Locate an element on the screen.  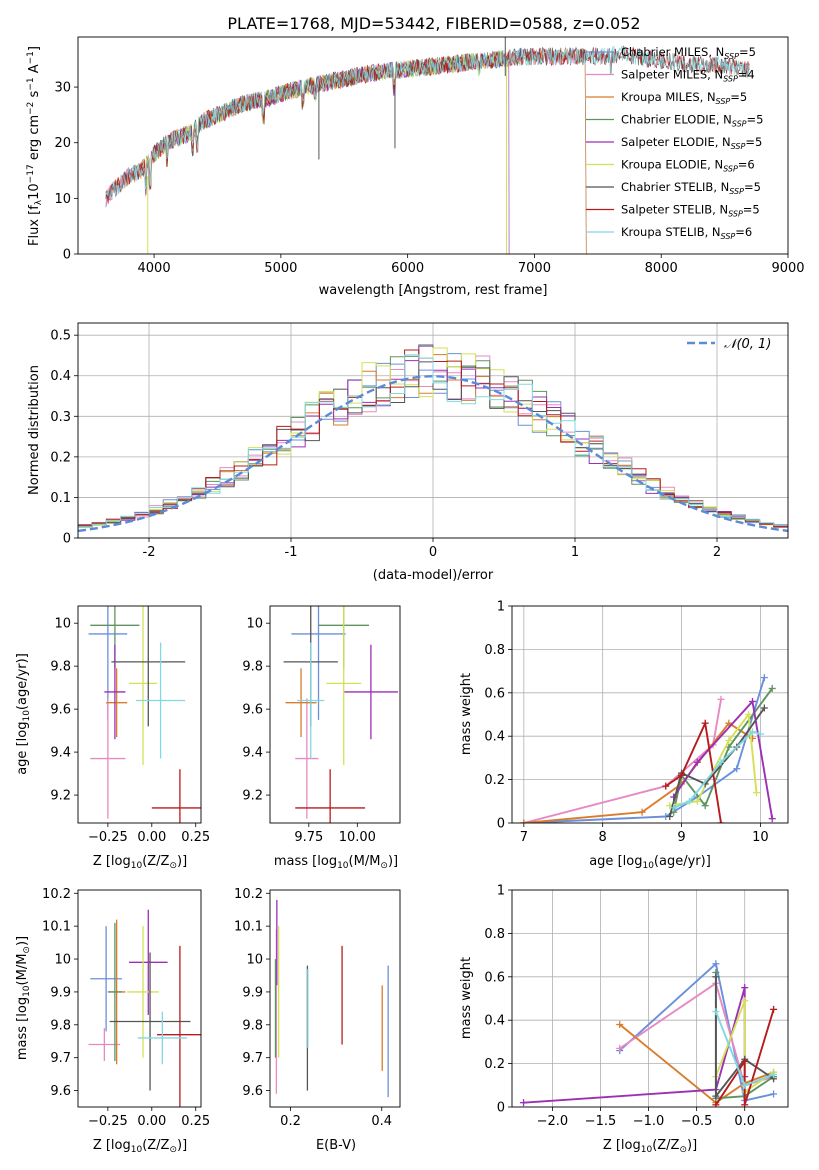
y-tick-label: 9.9 is located at coordinates (252, 992).